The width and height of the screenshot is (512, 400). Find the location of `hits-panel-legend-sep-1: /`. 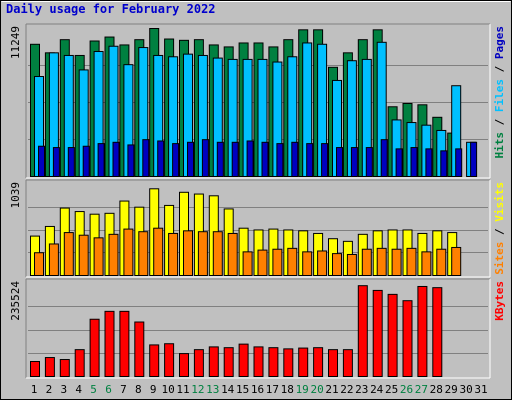

hits-panel-legend-sep-1: / is located at coordinates (499, 69).